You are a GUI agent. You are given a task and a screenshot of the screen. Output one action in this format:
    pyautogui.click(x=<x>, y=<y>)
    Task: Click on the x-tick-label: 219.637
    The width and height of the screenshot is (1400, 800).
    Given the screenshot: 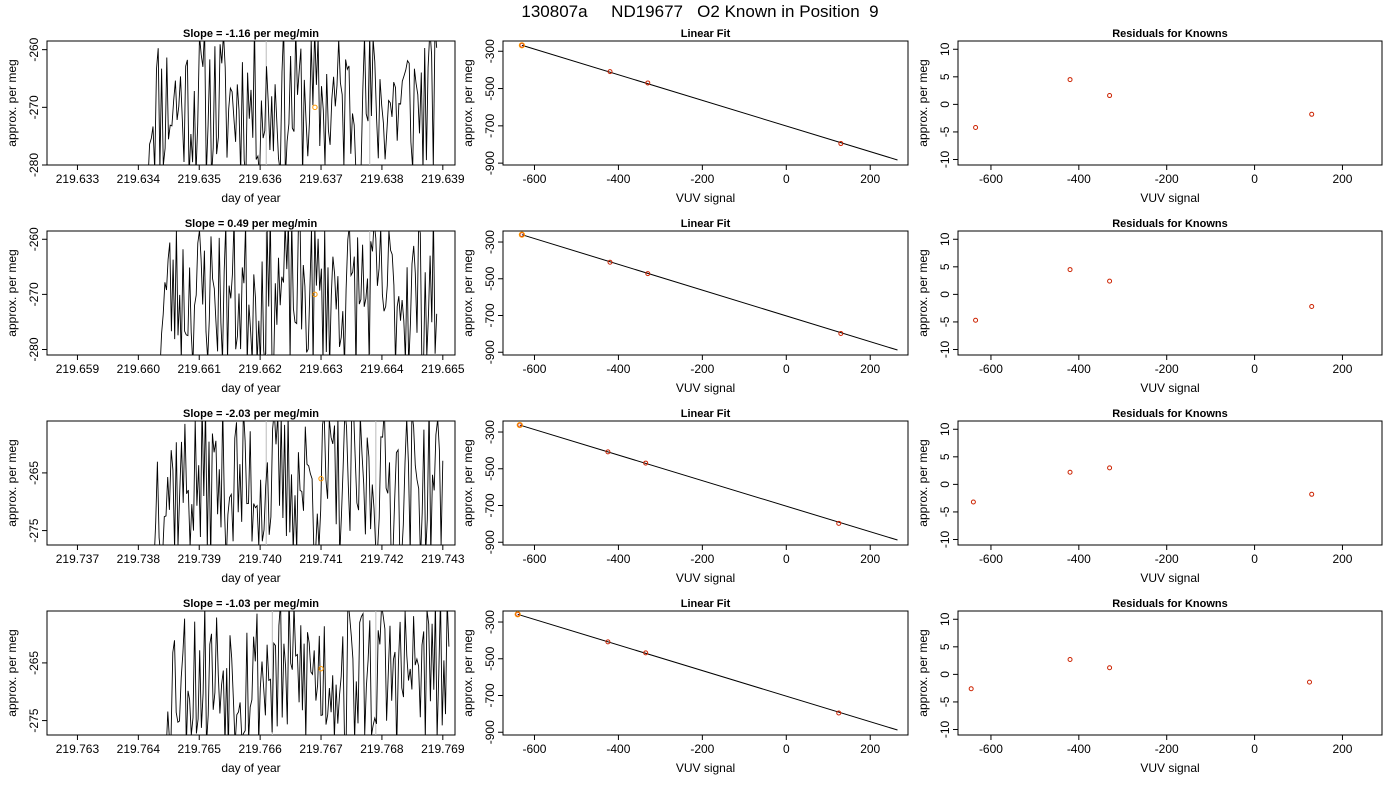 What is the action you would take?
    pyautogui.click(x=321, y=179)
    